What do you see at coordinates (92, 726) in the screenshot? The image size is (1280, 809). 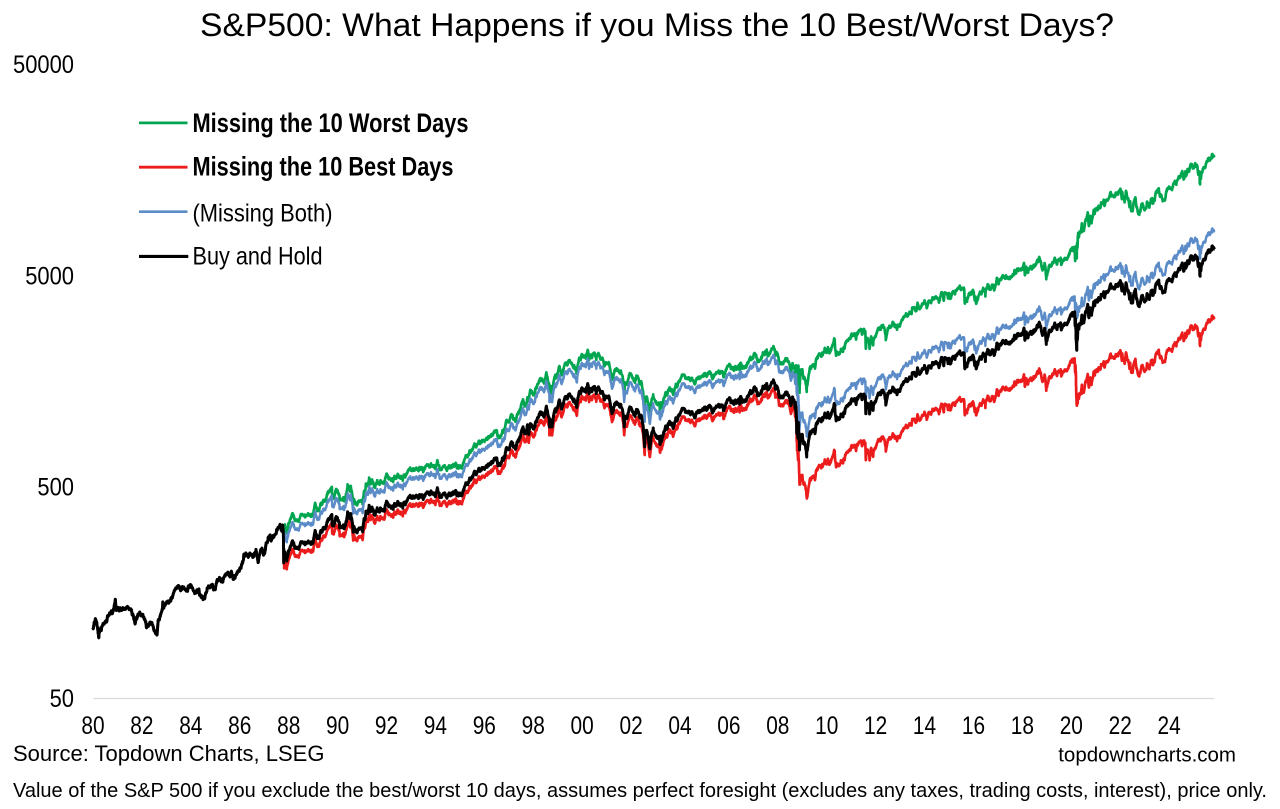 I see `svg-text: 80` at bounding box center [92, 726].